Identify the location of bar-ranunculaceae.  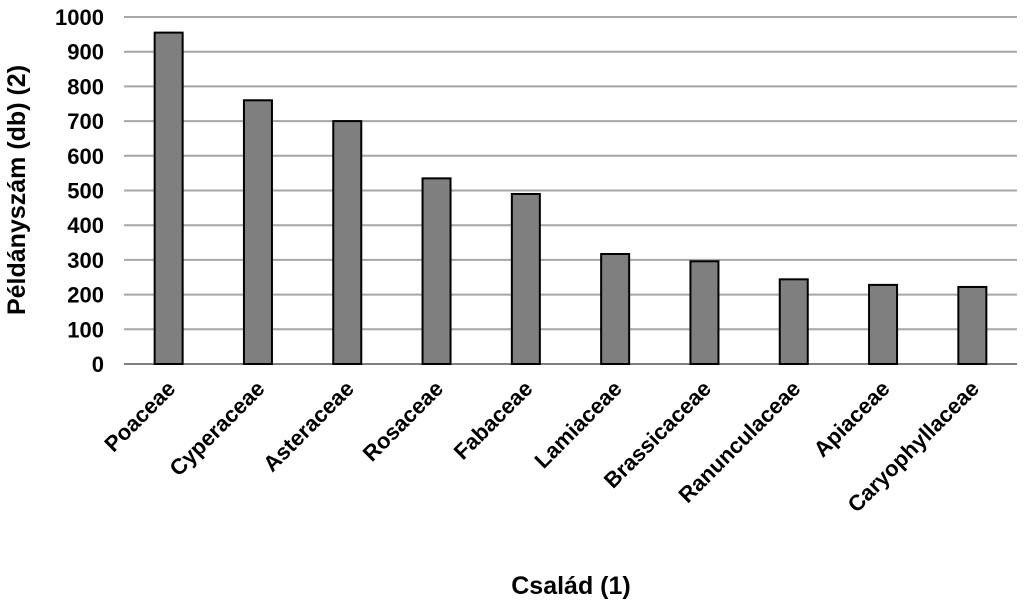
(793, 321).